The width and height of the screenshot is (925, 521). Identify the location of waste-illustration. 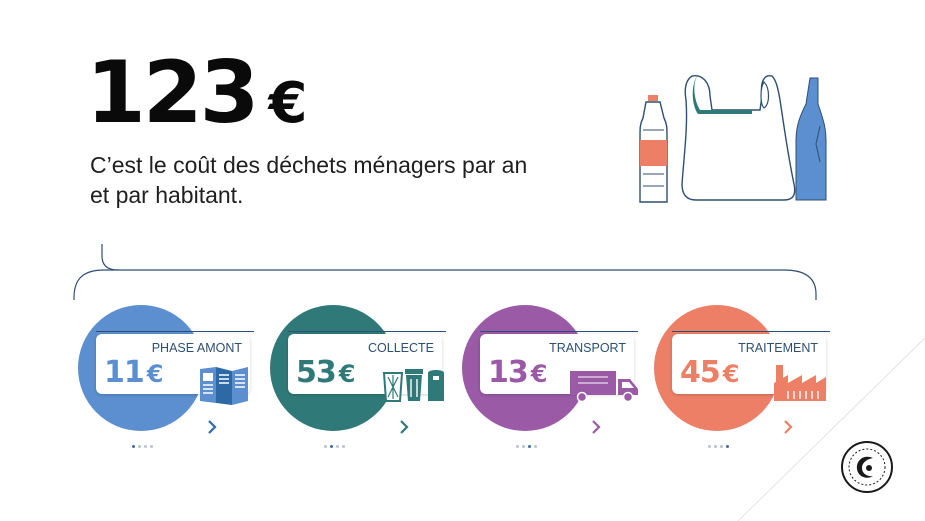
(733, 138).